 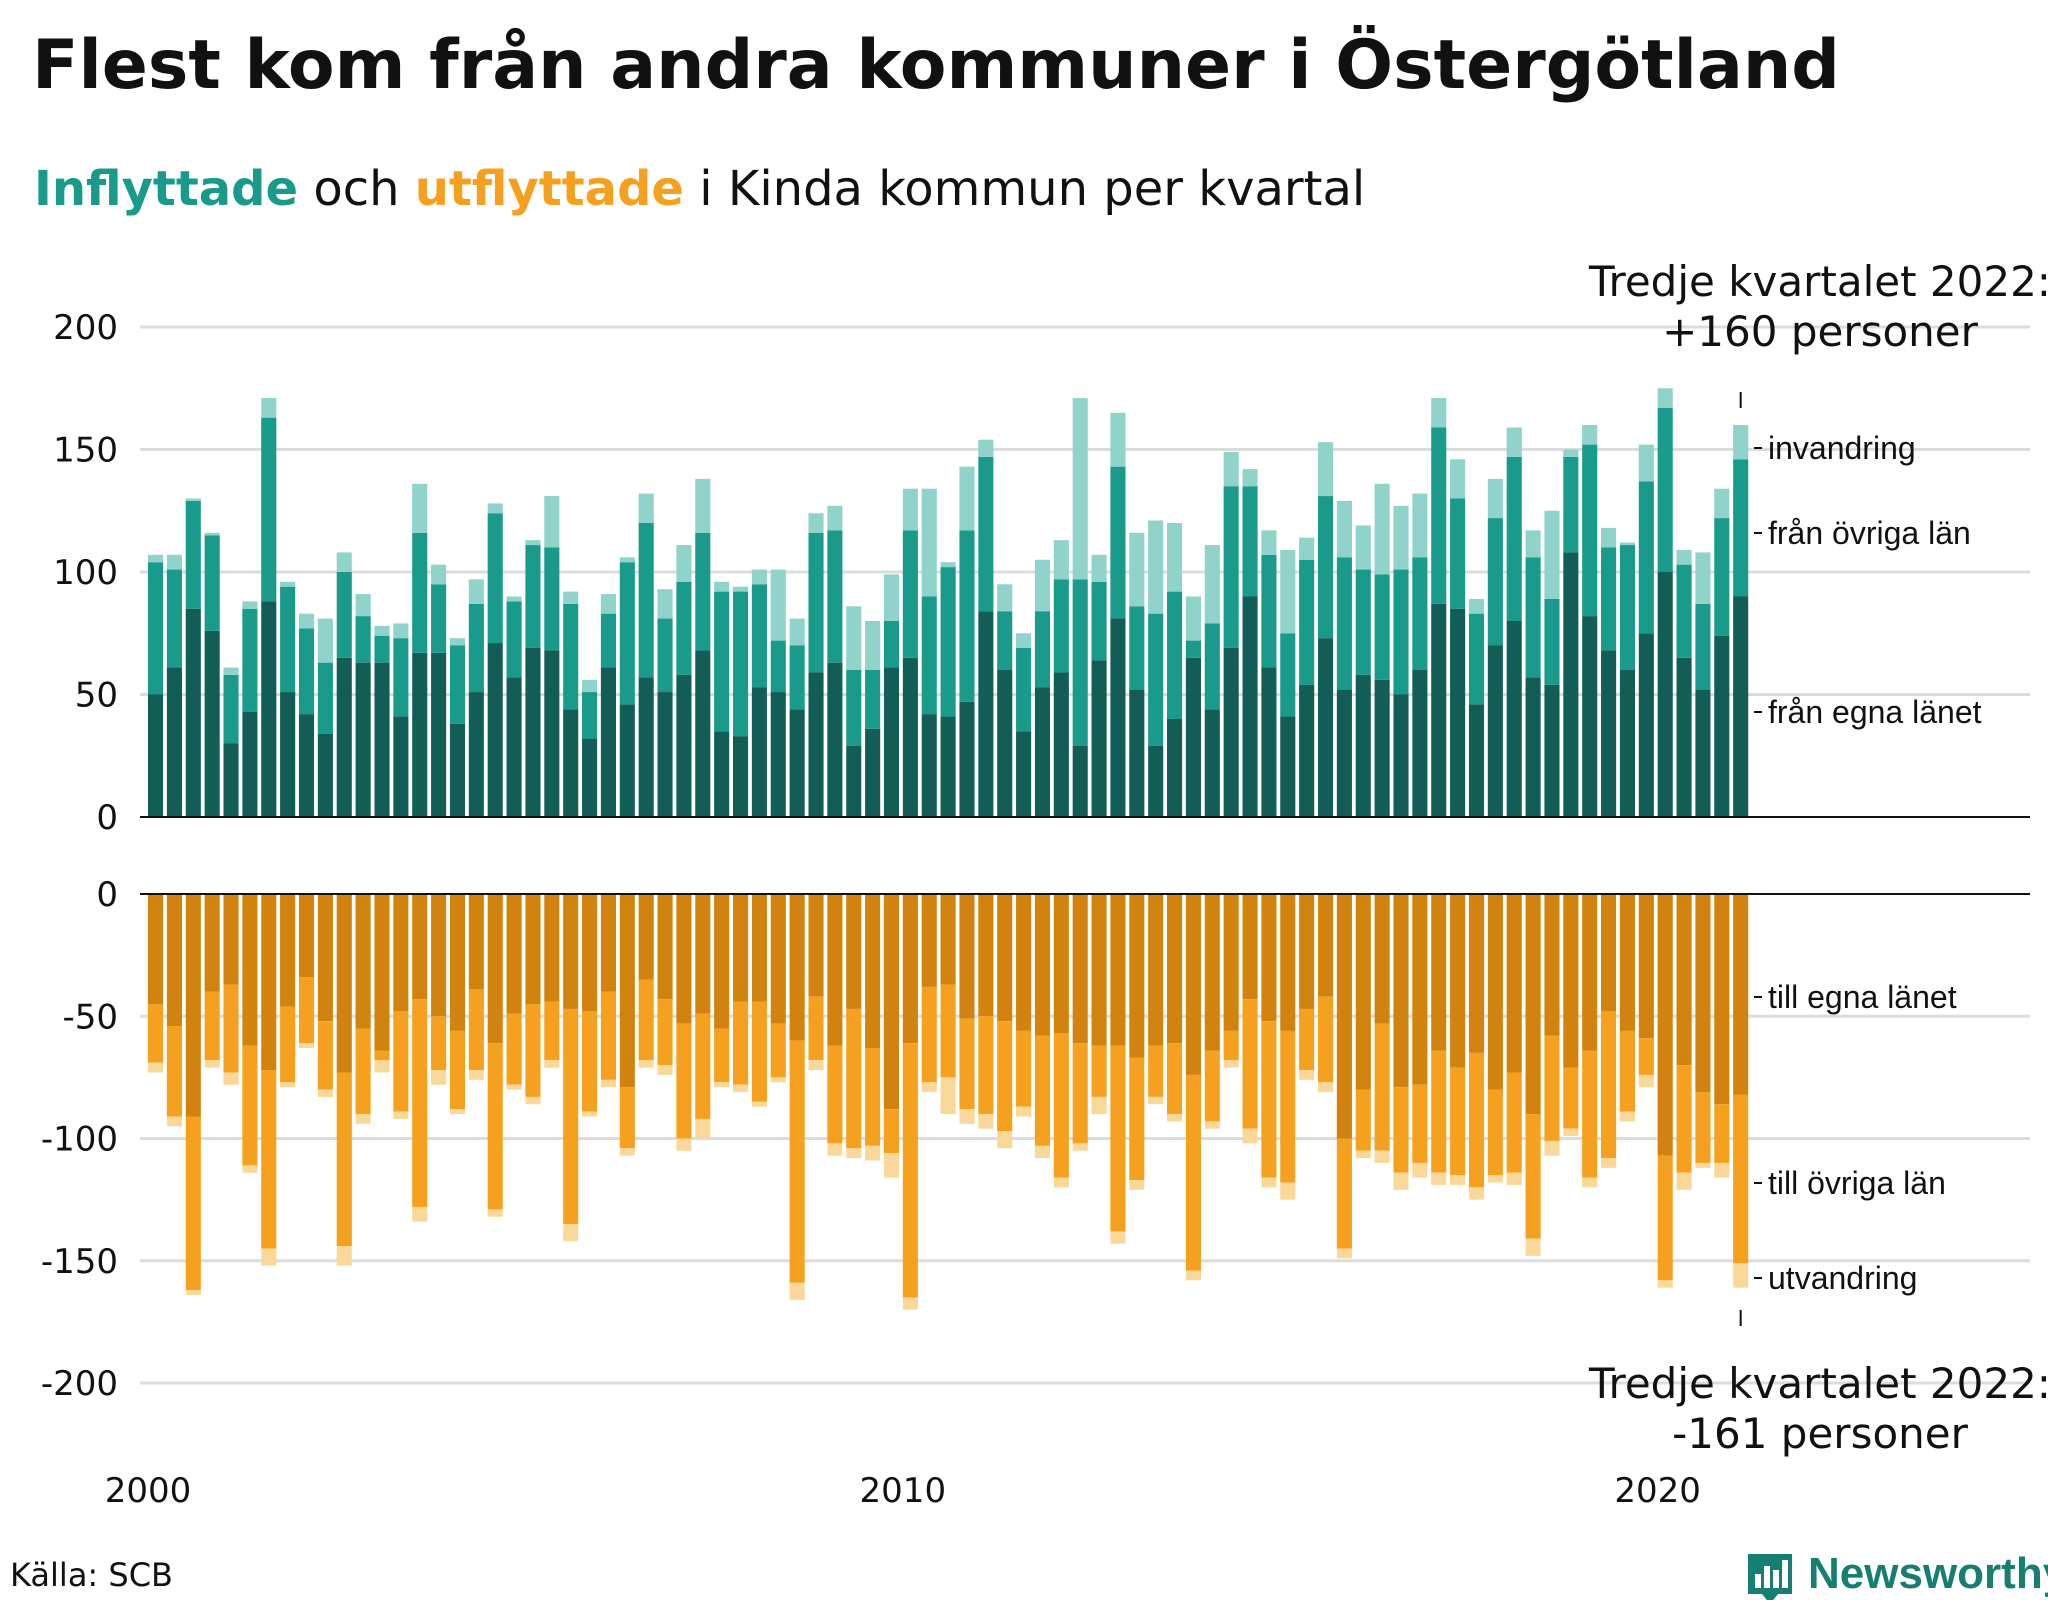 I want to click on x-tick-label: 2000, so click(x=148, y=1491).